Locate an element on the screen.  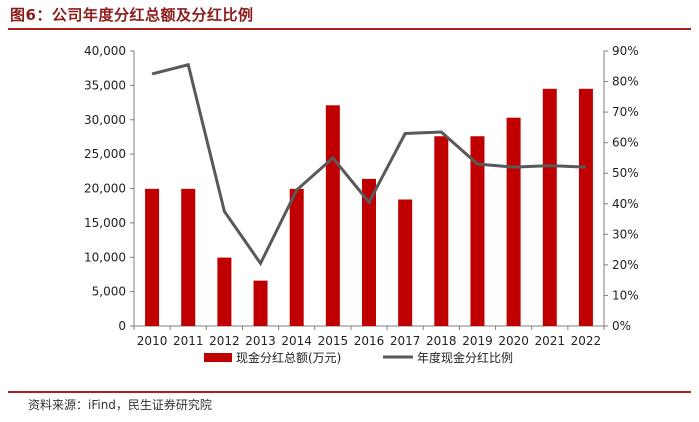
chart-legend: 现金分红总额(万元) 年度现金分红比例 is located at coordinates (358, 357).